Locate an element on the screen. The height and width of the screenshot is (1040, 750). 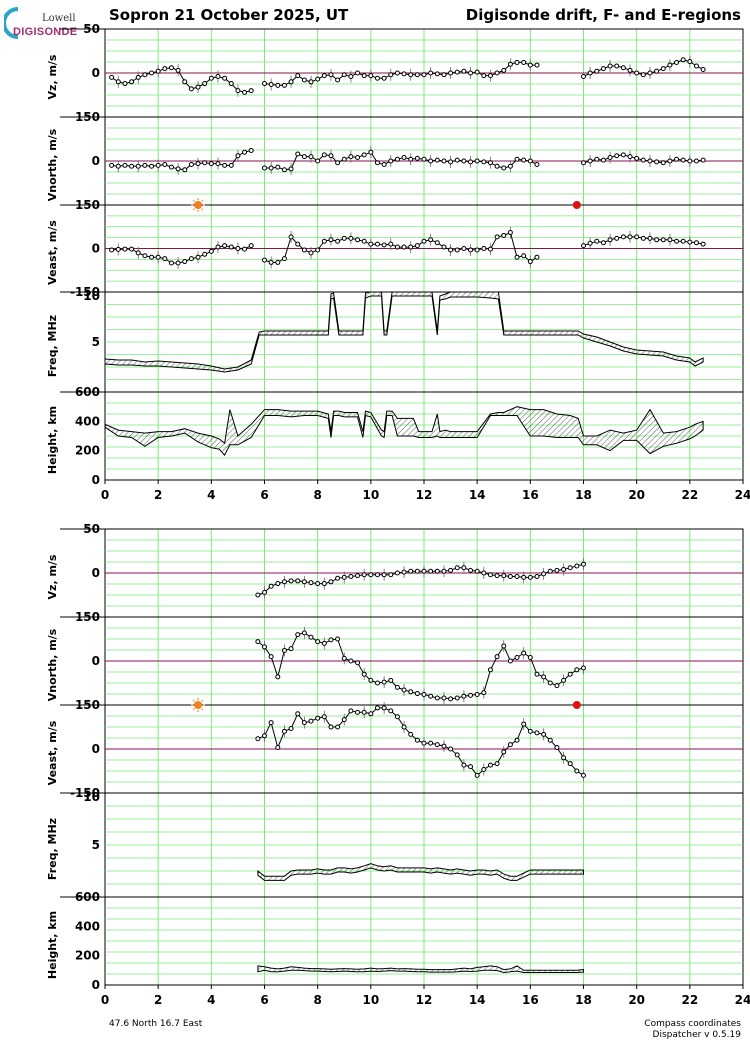
sunrise-disc is located at coordinates (198, 705).